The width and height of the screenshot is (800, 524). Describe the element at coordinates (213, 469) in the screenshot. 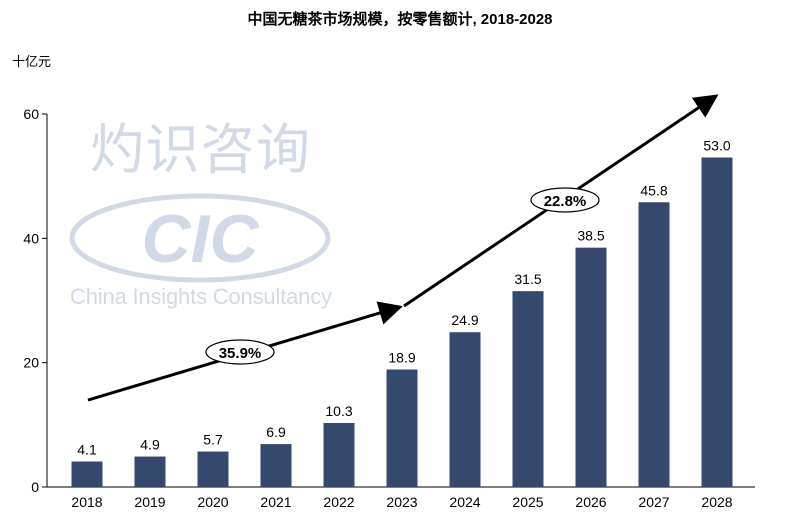

I see `bar-2020` at that location.